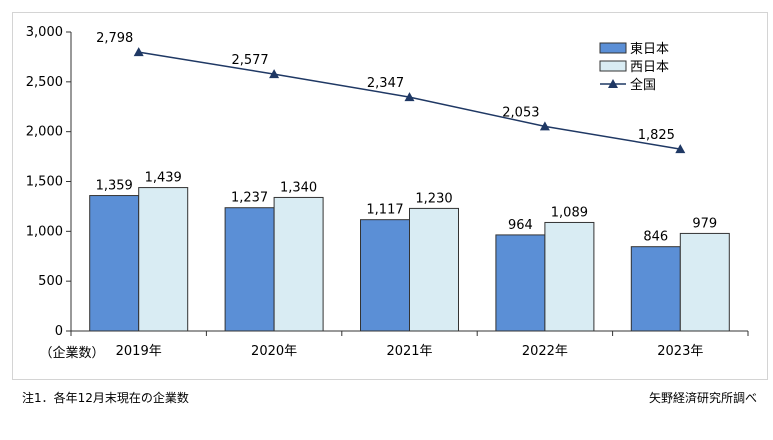  Describe the element at coordinates (44, 132) in the screenshot. I see `y-tick-label: 2,000` at that location.